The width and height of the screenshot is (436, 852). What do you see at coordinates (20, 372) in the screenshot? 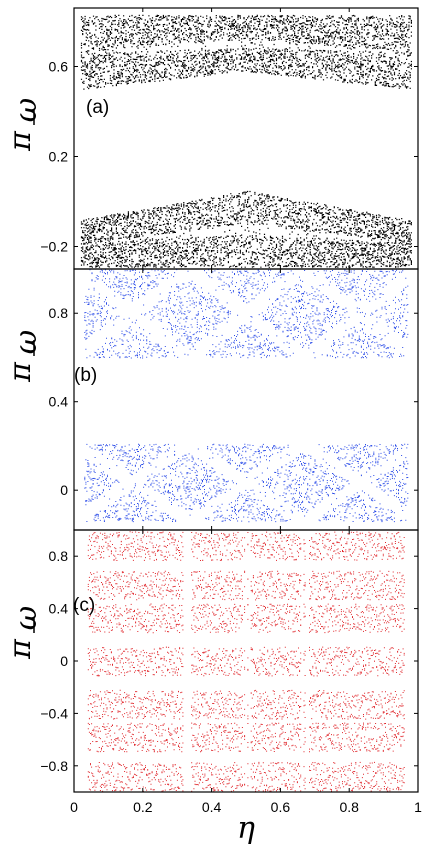
I see `panel-b-ylabel-pi: π` at bounding box center [20, 372].